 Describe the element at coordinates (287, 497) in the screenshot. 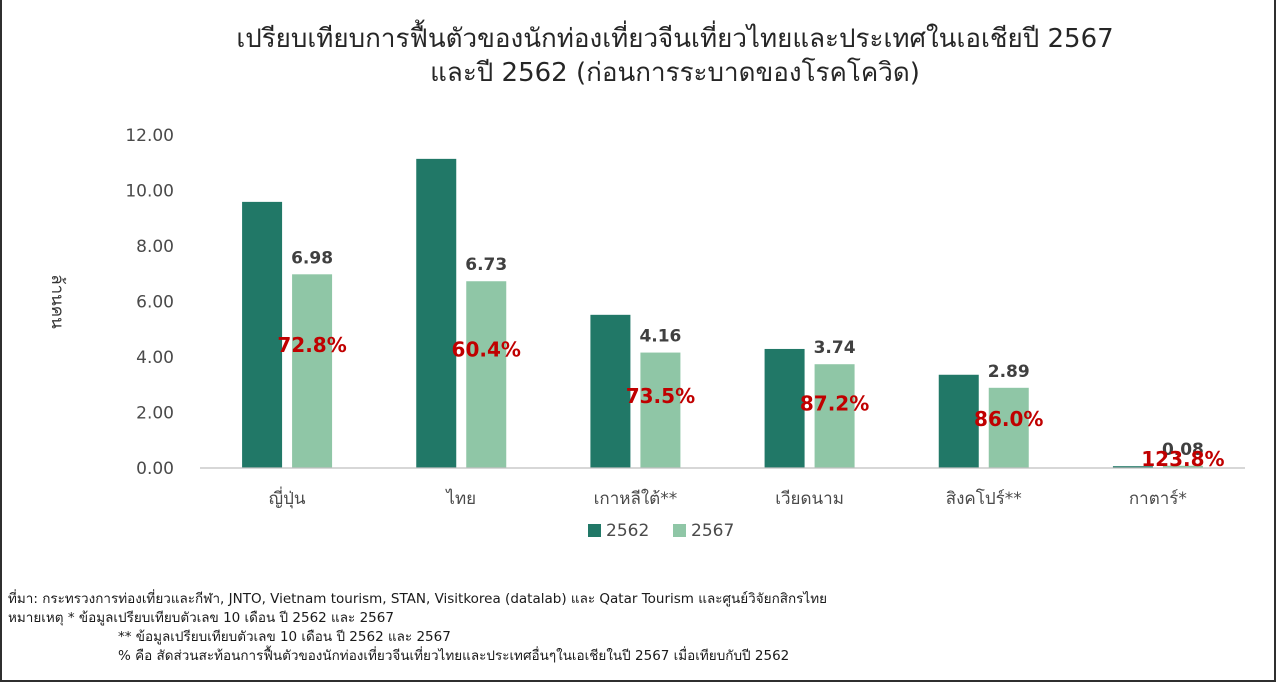

I see `x-tick-label: ญี่ปุ่น` at that location.